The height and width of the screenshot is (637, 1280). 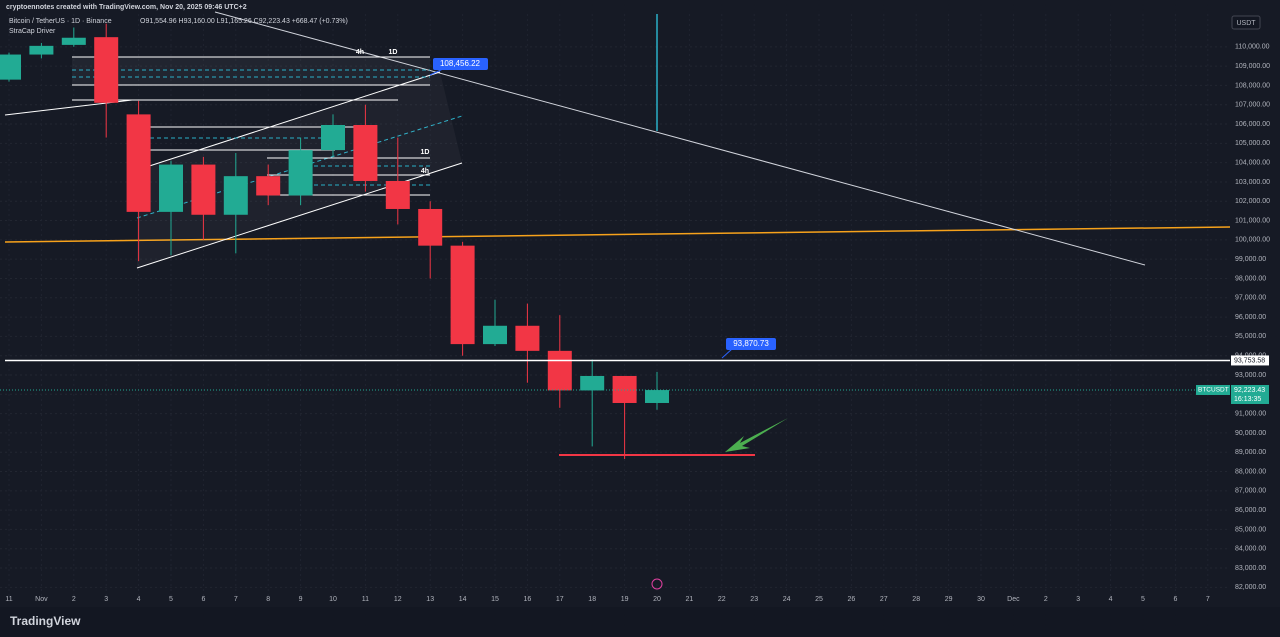 What do you see at coordinates (1250, 529) in the screenshot?
I see `y-tick-label: 85,000.00` at bounding box center [1250, 529].